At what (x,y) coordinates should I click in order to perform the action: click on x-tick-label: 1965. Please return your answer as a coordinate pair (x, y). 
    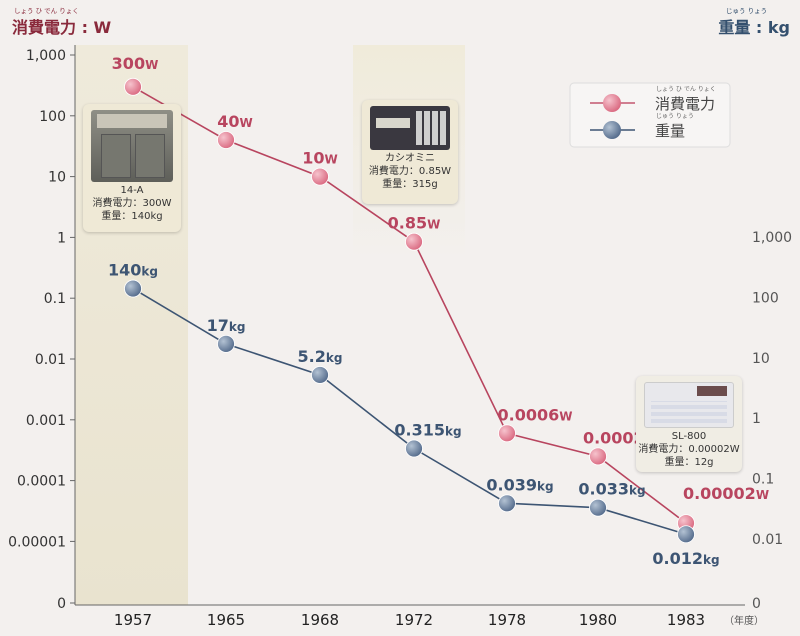
    Looking at the image, I should click on (226, 620).